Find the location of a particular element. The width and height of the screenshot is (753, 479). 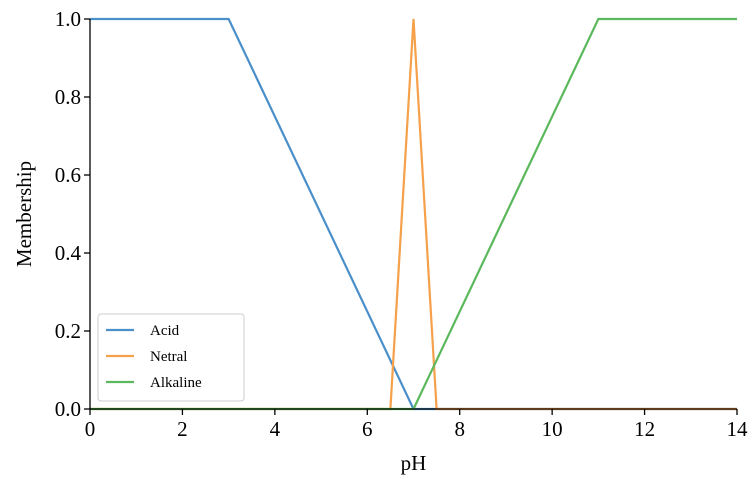

y-ticks: 0.0 0.2 0.4 0.6 0.8 1.0 is located at coordinates (72, 214).